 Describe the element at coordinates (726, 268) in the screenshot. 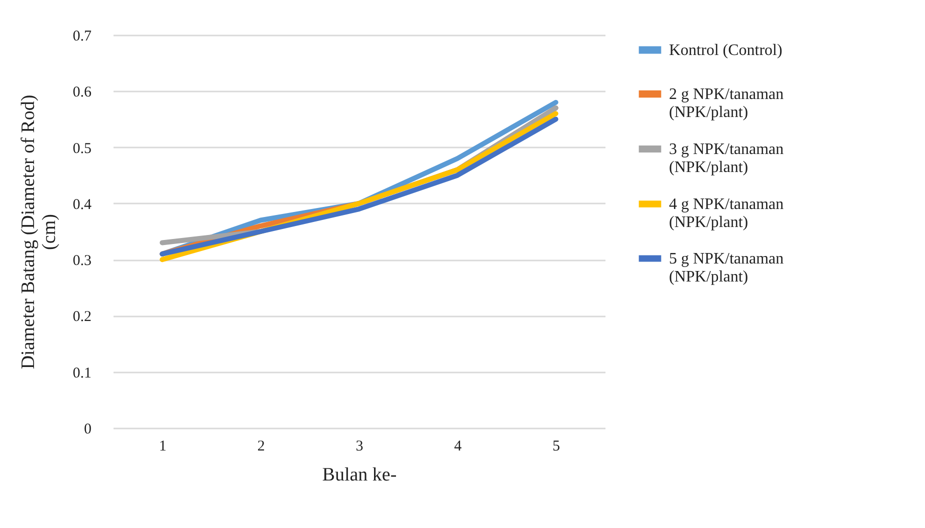

I see `legend-label: 5 g NPK/tanaman (NPK/plant)` at that location.